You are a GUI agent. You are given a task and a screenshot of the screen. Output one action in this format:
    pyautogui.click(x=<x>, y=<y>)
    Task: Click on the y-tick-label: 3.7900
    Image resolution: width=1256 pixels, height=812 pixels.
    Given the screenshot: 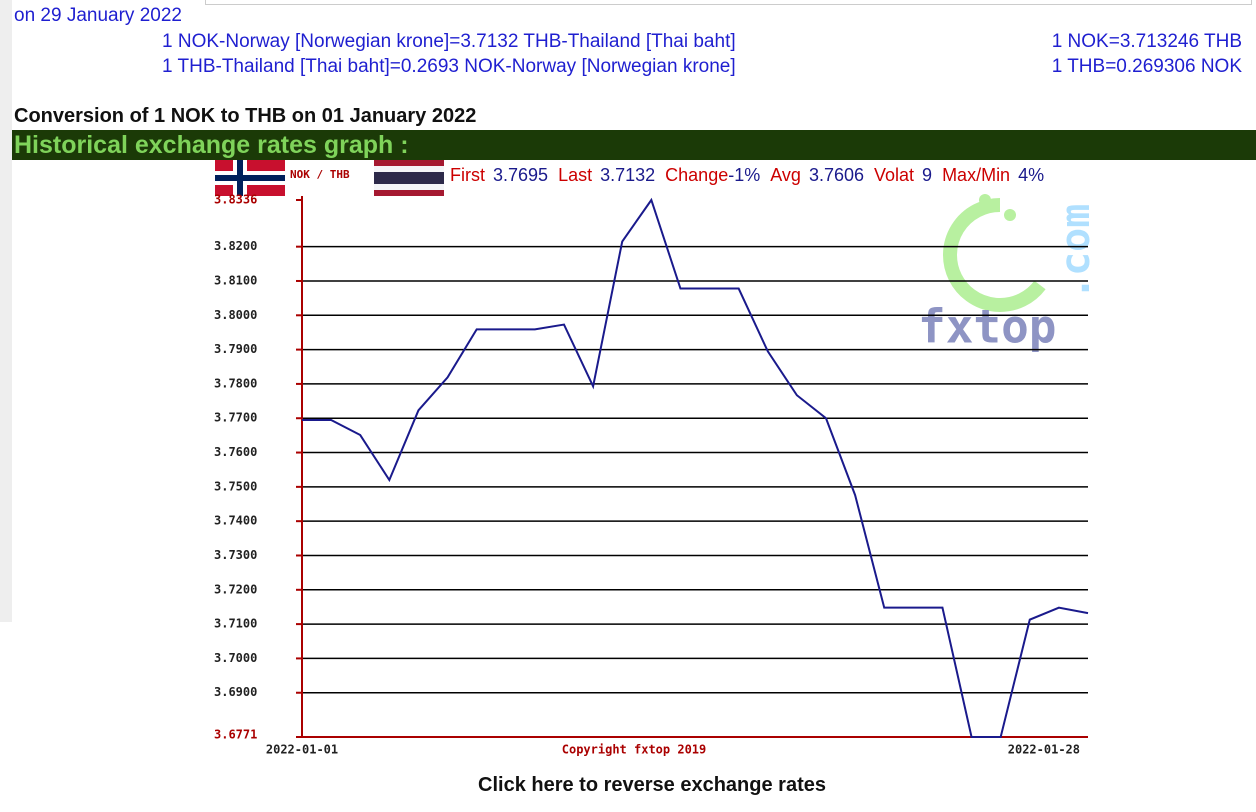 What is the action you would take?
    pyautogui.click(x=235, y=349)
    